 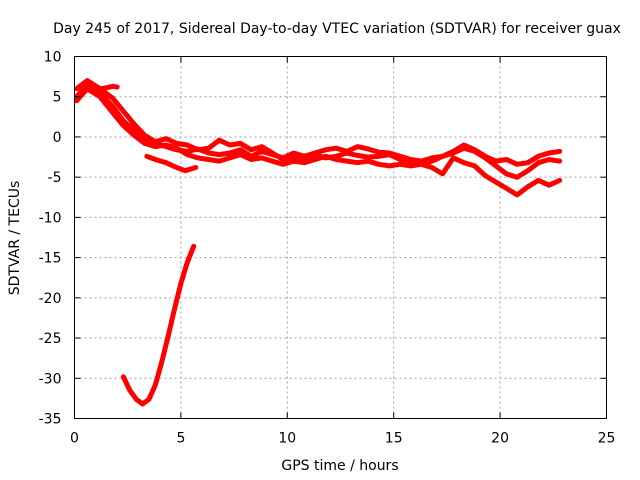 What do you see at coordinates (50, 299) in the screenshot?
I see `y-tick-label: -20` at bounding box center [50, 299].